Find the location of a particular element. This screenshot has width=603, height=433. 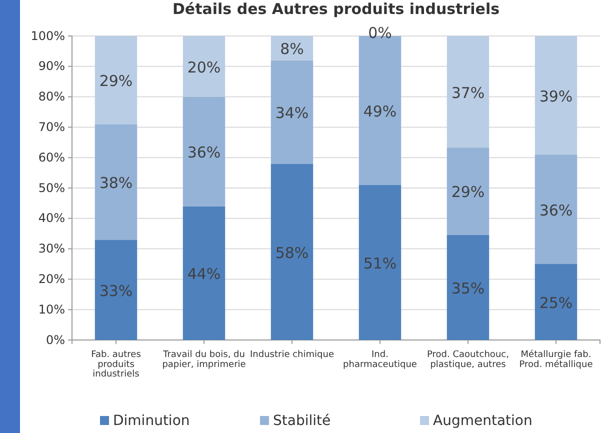

y-tick-label: 50% is located at coordinates (51, 187).